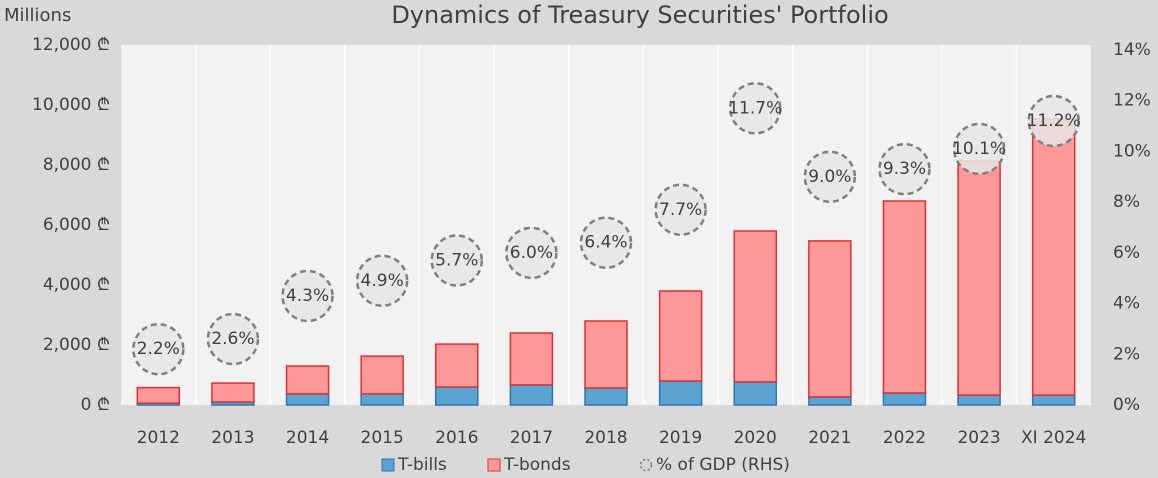 The height and width of the screenshot is (478, 1158). What do you see at coordinates (76, 285) in the screenshot?
I see `y-tick-label: 4,000 ₾` at bounding box center [76, 285].